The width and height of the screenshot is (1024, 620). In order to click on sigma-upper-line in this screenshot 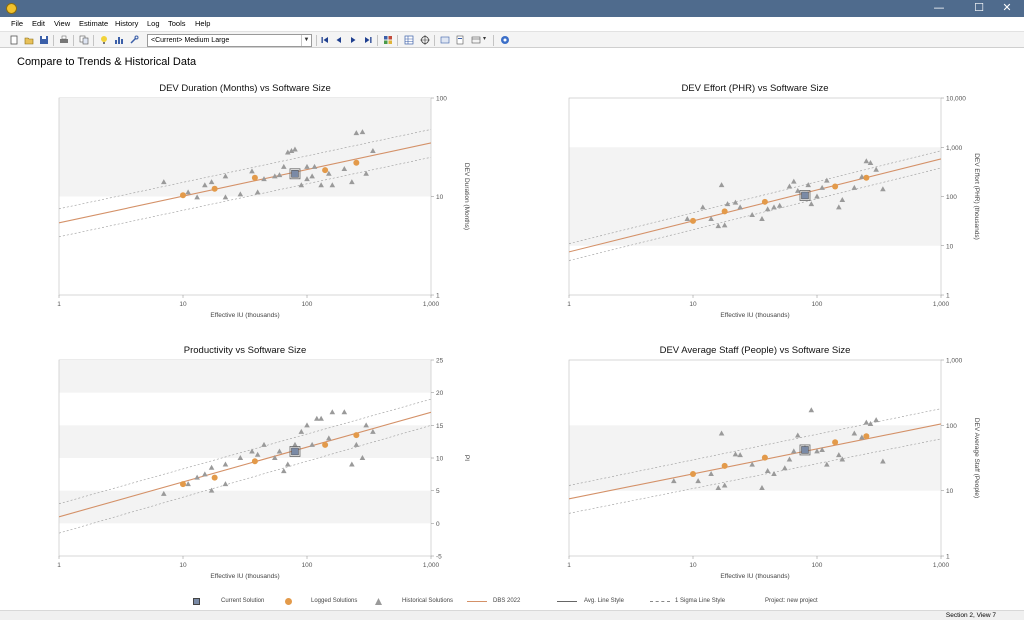, I will do `click(245, 169)`.